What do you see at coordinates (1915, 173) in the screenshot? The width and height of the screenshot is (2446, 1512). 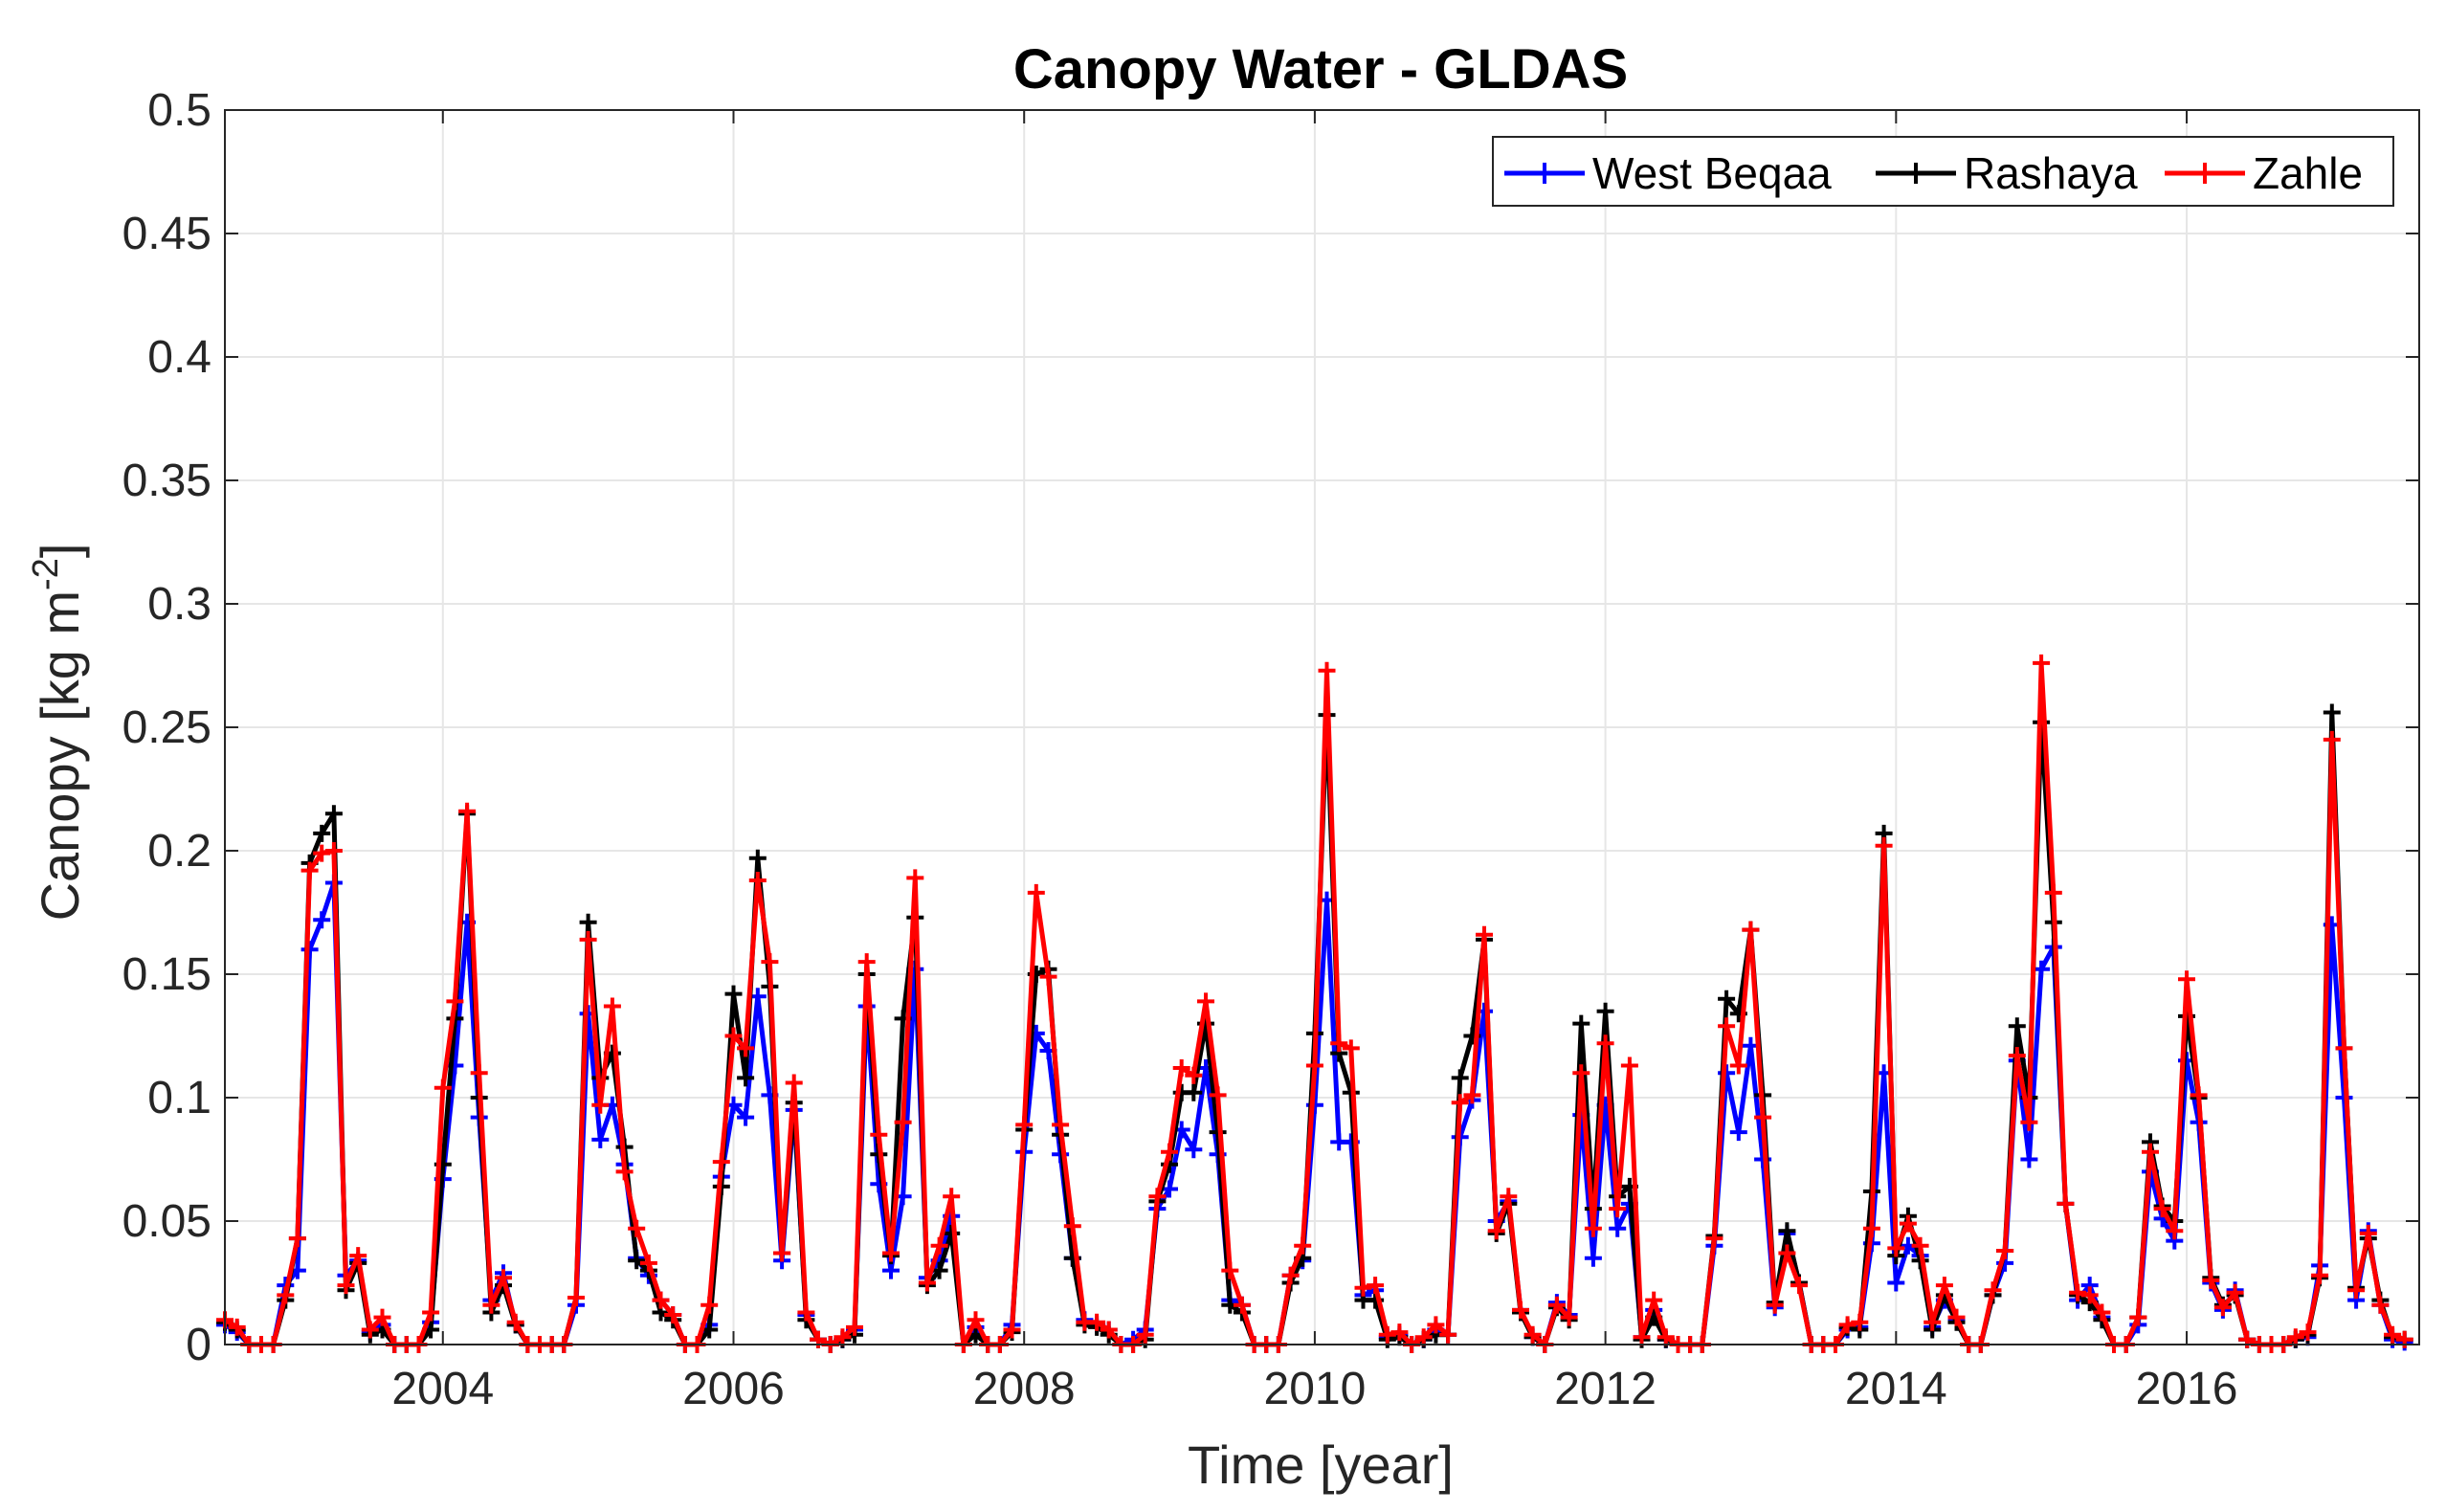 I see `legend-marker-rashaya` at bounding box center [1915, 173].